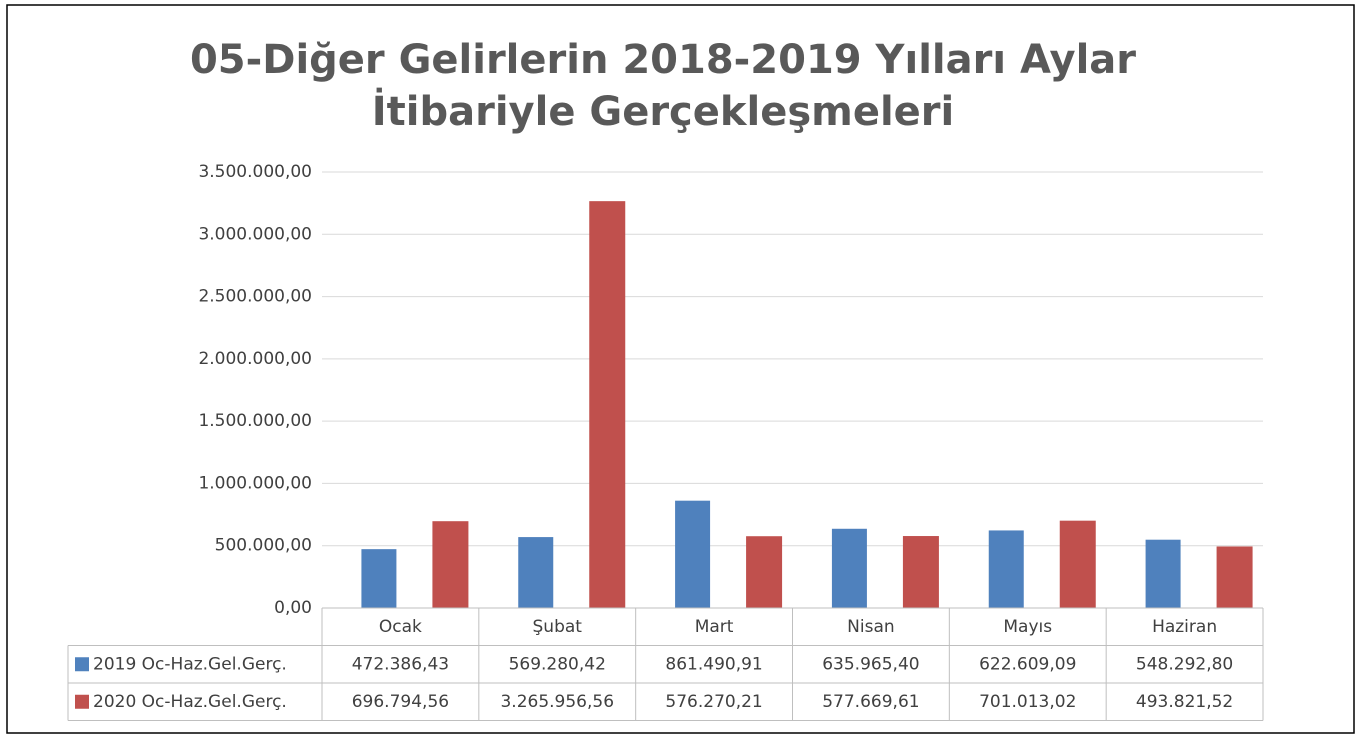 The width and height of the screenshot is (1361, 740). What do you see at coordinates (400, 627) in the screenshot?
I see `x-tick-label: Ocak` at bounding box center [400, 627].